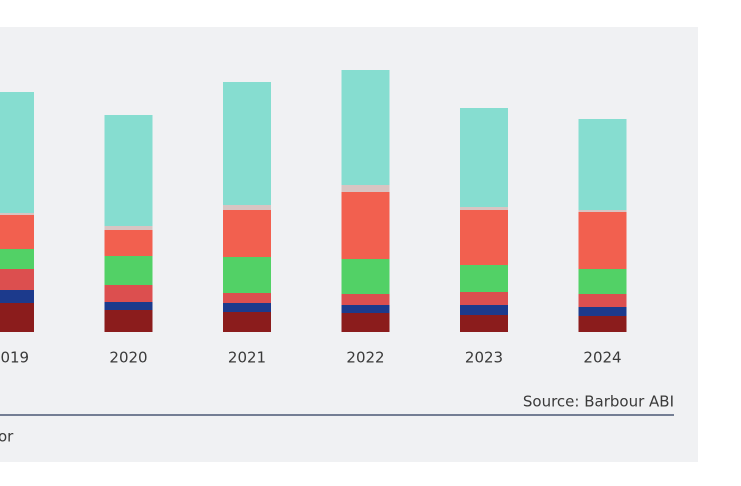  I want to click on source: Source: Barbour ABI, so click(598, 402).